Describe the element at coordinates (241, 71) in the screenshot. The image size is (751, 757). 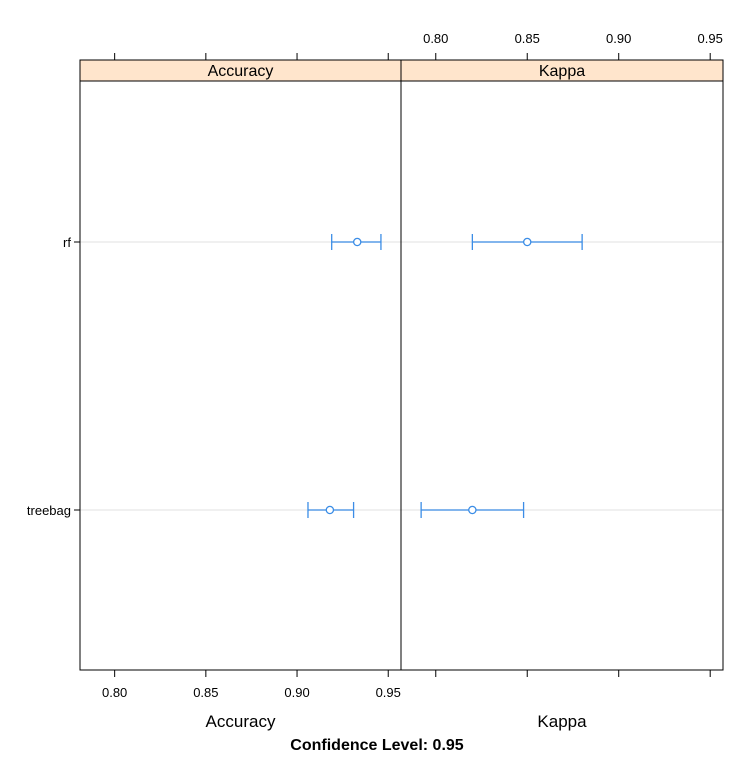
I see `strip-label-accuracy: Accuracy` at that location.